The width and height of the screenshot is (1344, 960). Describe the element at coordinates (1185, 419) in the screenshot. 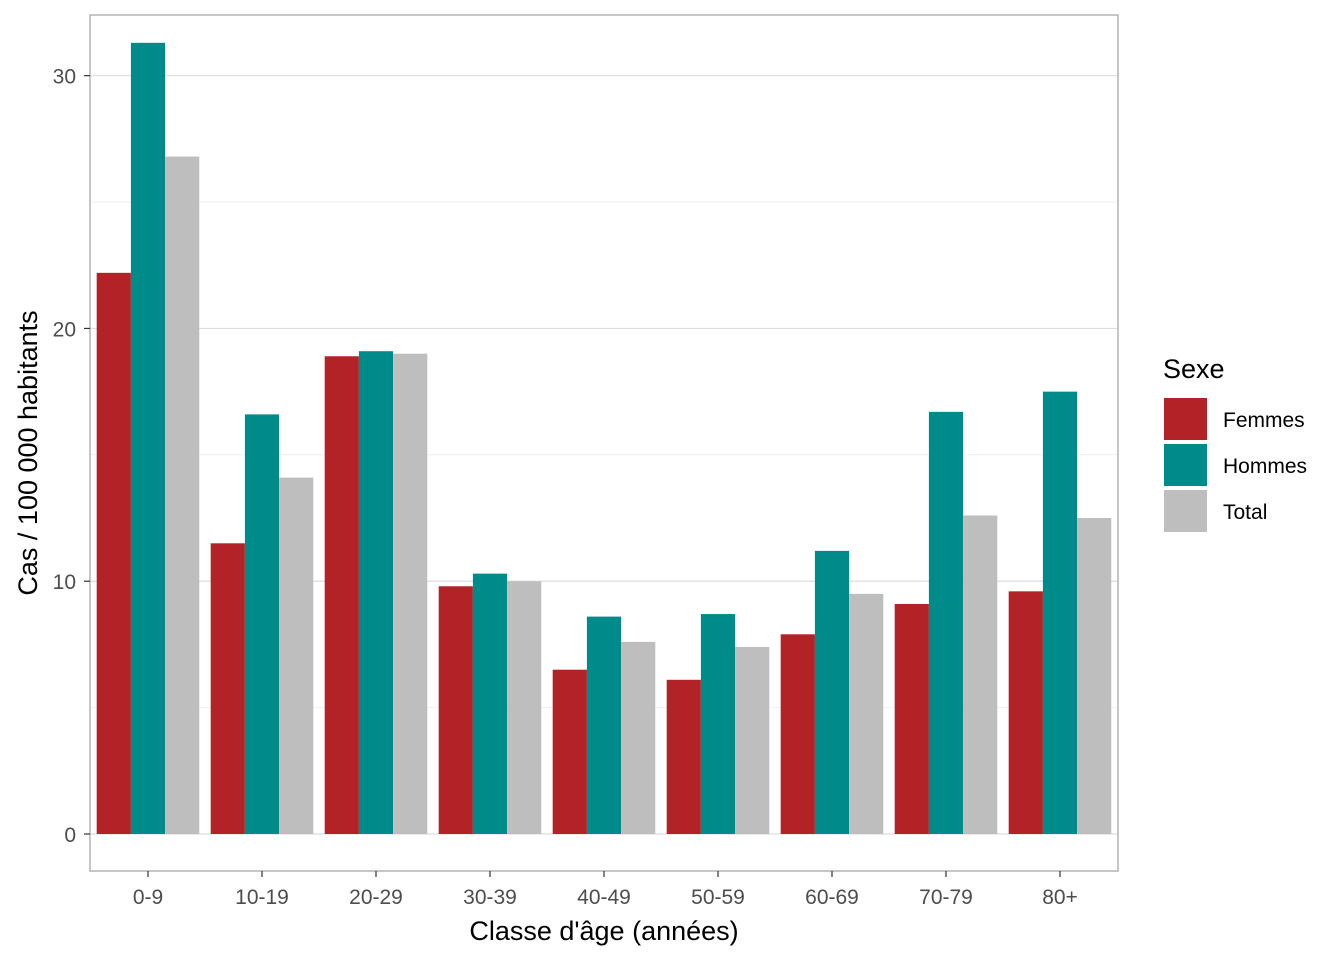

I see `legend-key-femmes` at that location.